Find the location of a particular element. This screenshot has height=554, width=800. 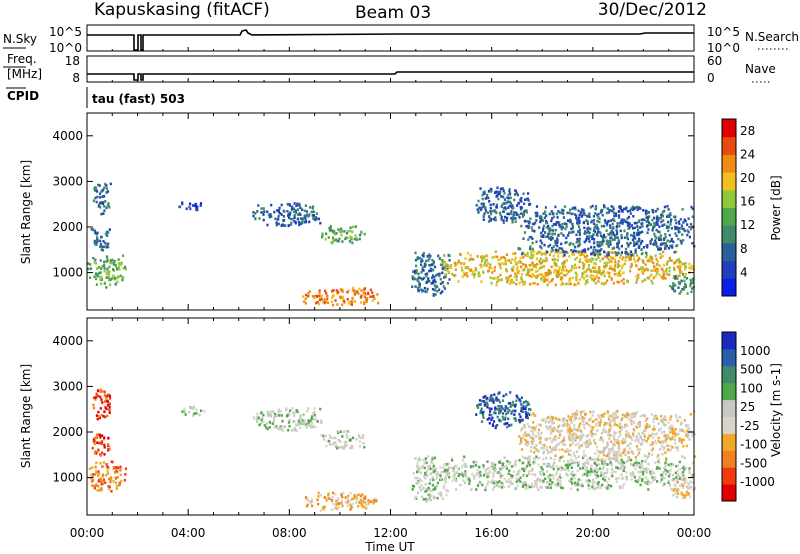

nave-label: Nave is located at coordinates (760, 69).